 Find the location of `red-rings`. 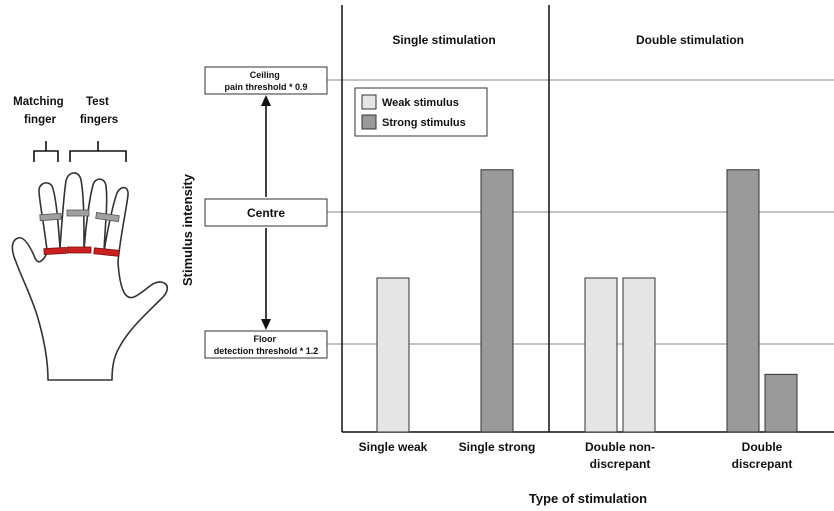

red-rings is located at coordinates (81, 251).